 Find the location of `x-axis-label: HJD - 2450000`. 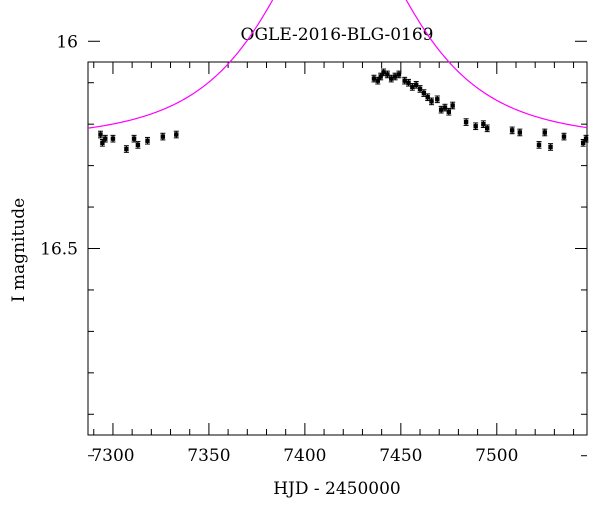

x-axis-label: HJD - 2450000 is located at coordinates (337, 489).